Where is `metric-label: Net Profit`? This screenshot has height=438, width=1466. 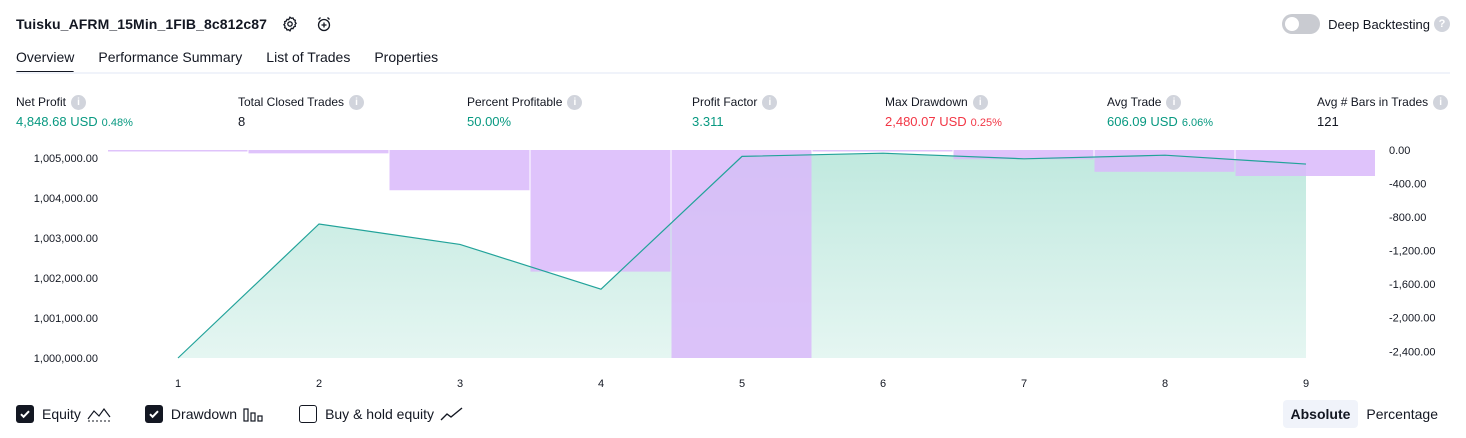
metric-label: Net Profit is located at coordinates (41, 102).